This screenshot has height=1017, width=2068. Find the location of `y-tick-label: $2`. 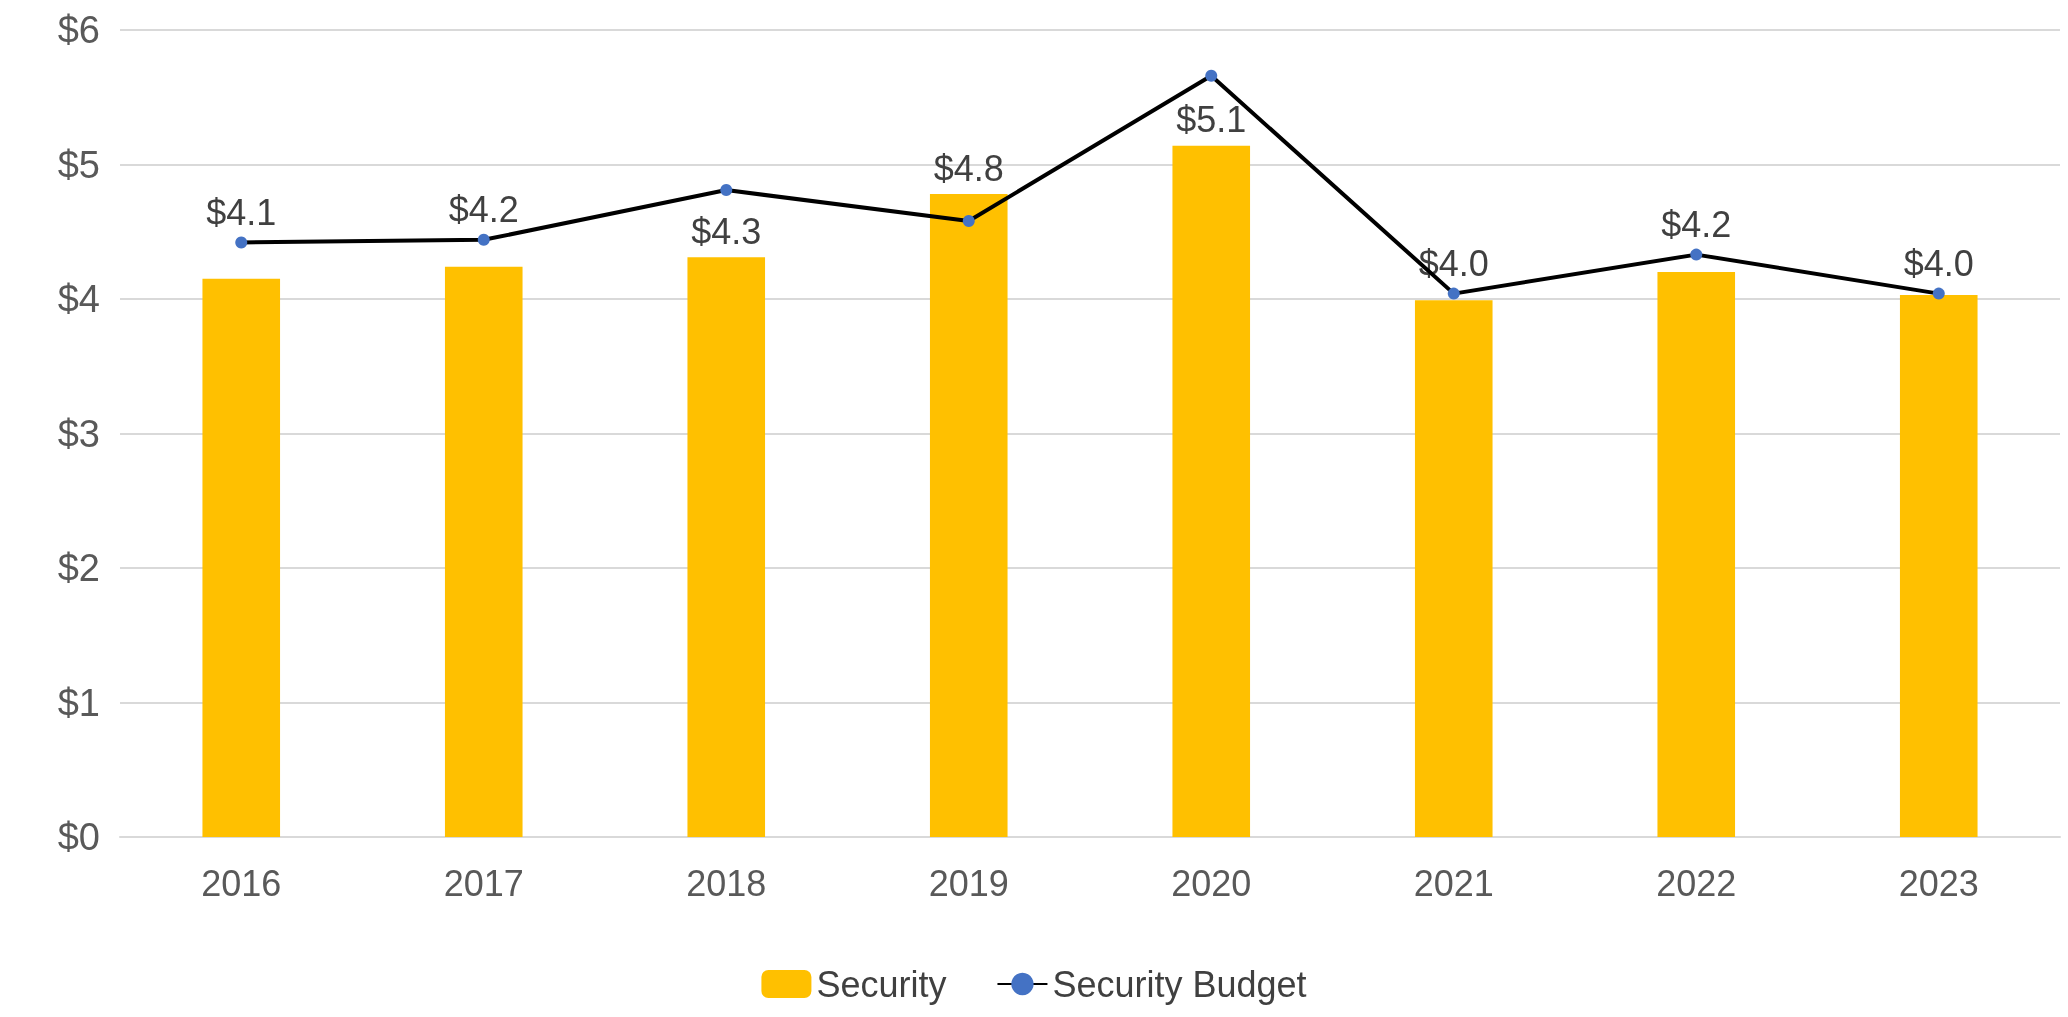

y-tick-label: $2 is located at coordinates (78, 568).